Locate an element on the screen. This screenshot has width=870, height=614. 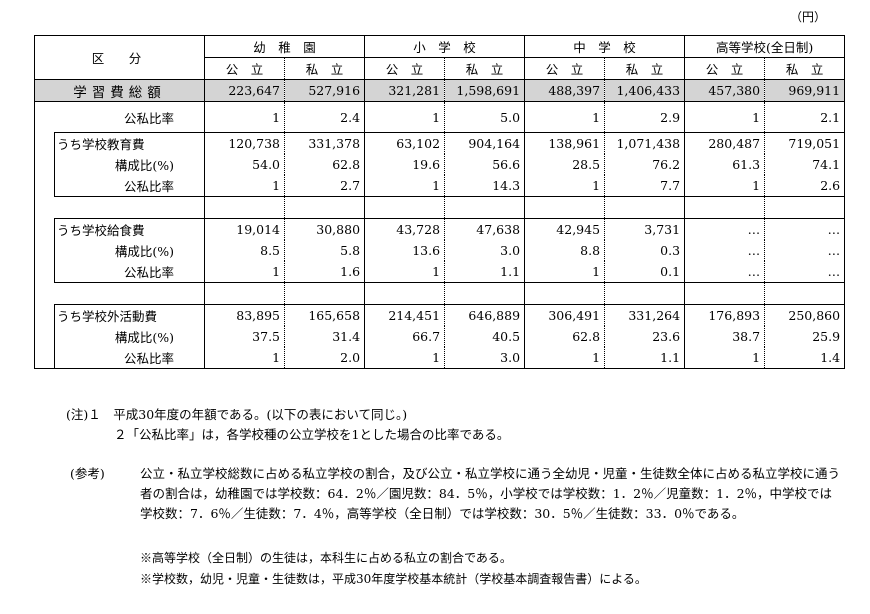
comp-value: 5.8 is located at coordinates (324, 250).